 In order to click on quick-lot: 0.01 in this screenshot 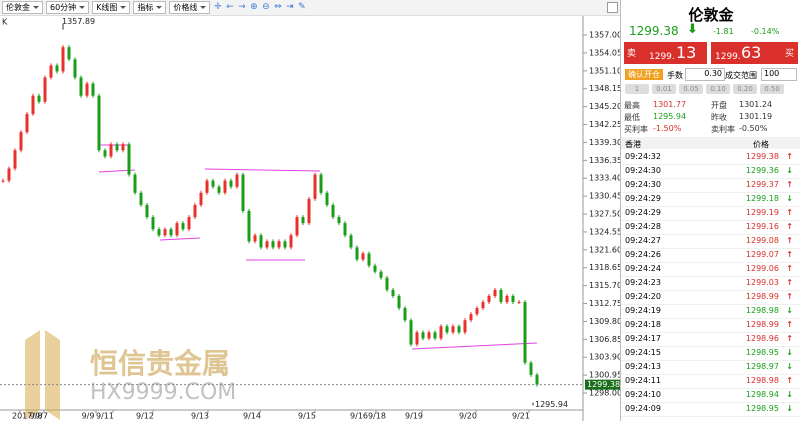, I will do `click(664, 89)`.